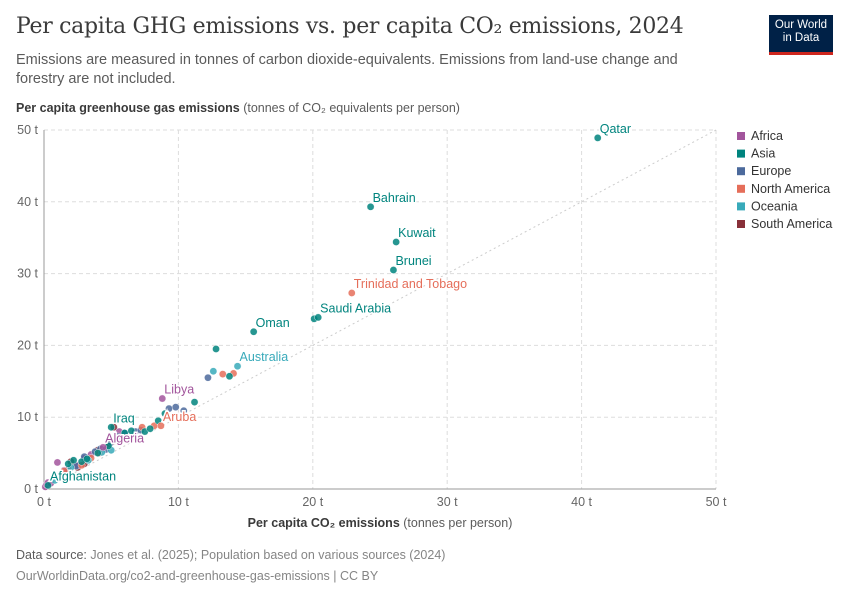 The height and width of the screenshot is (600, 850). What do you see at coordinates (312, 502) in the screenshot?
I see `x-tick-label: 20 t` at bounding box center [312, 502].